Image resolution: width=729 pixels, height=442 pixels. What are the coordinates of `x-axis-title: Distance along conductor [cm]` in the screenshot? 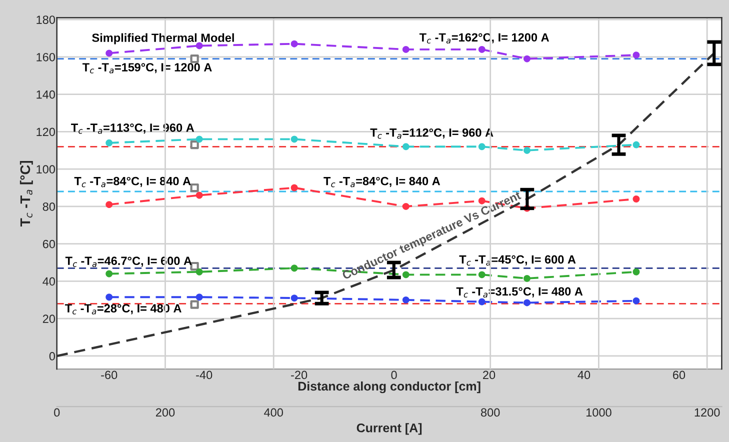 It's located at (389, 387).